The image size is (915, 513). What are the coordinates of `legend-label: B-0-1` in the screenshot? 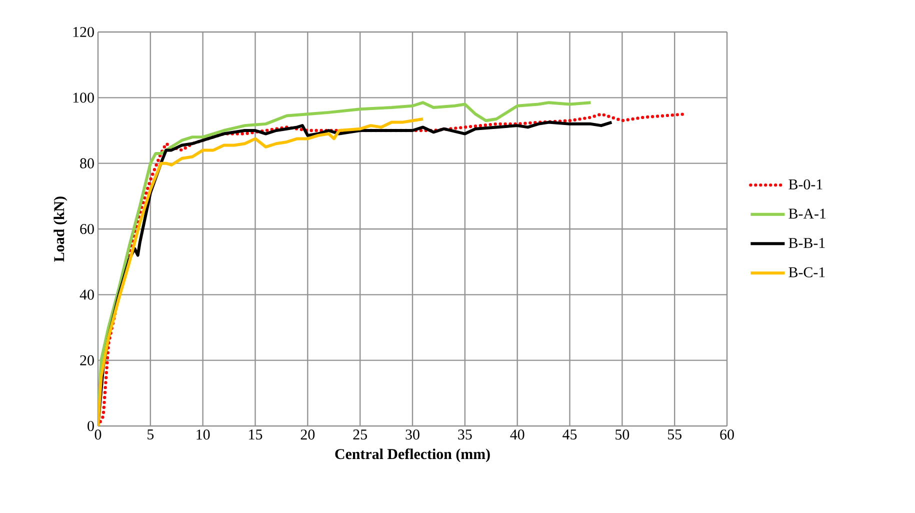 It's located at (805, 184).